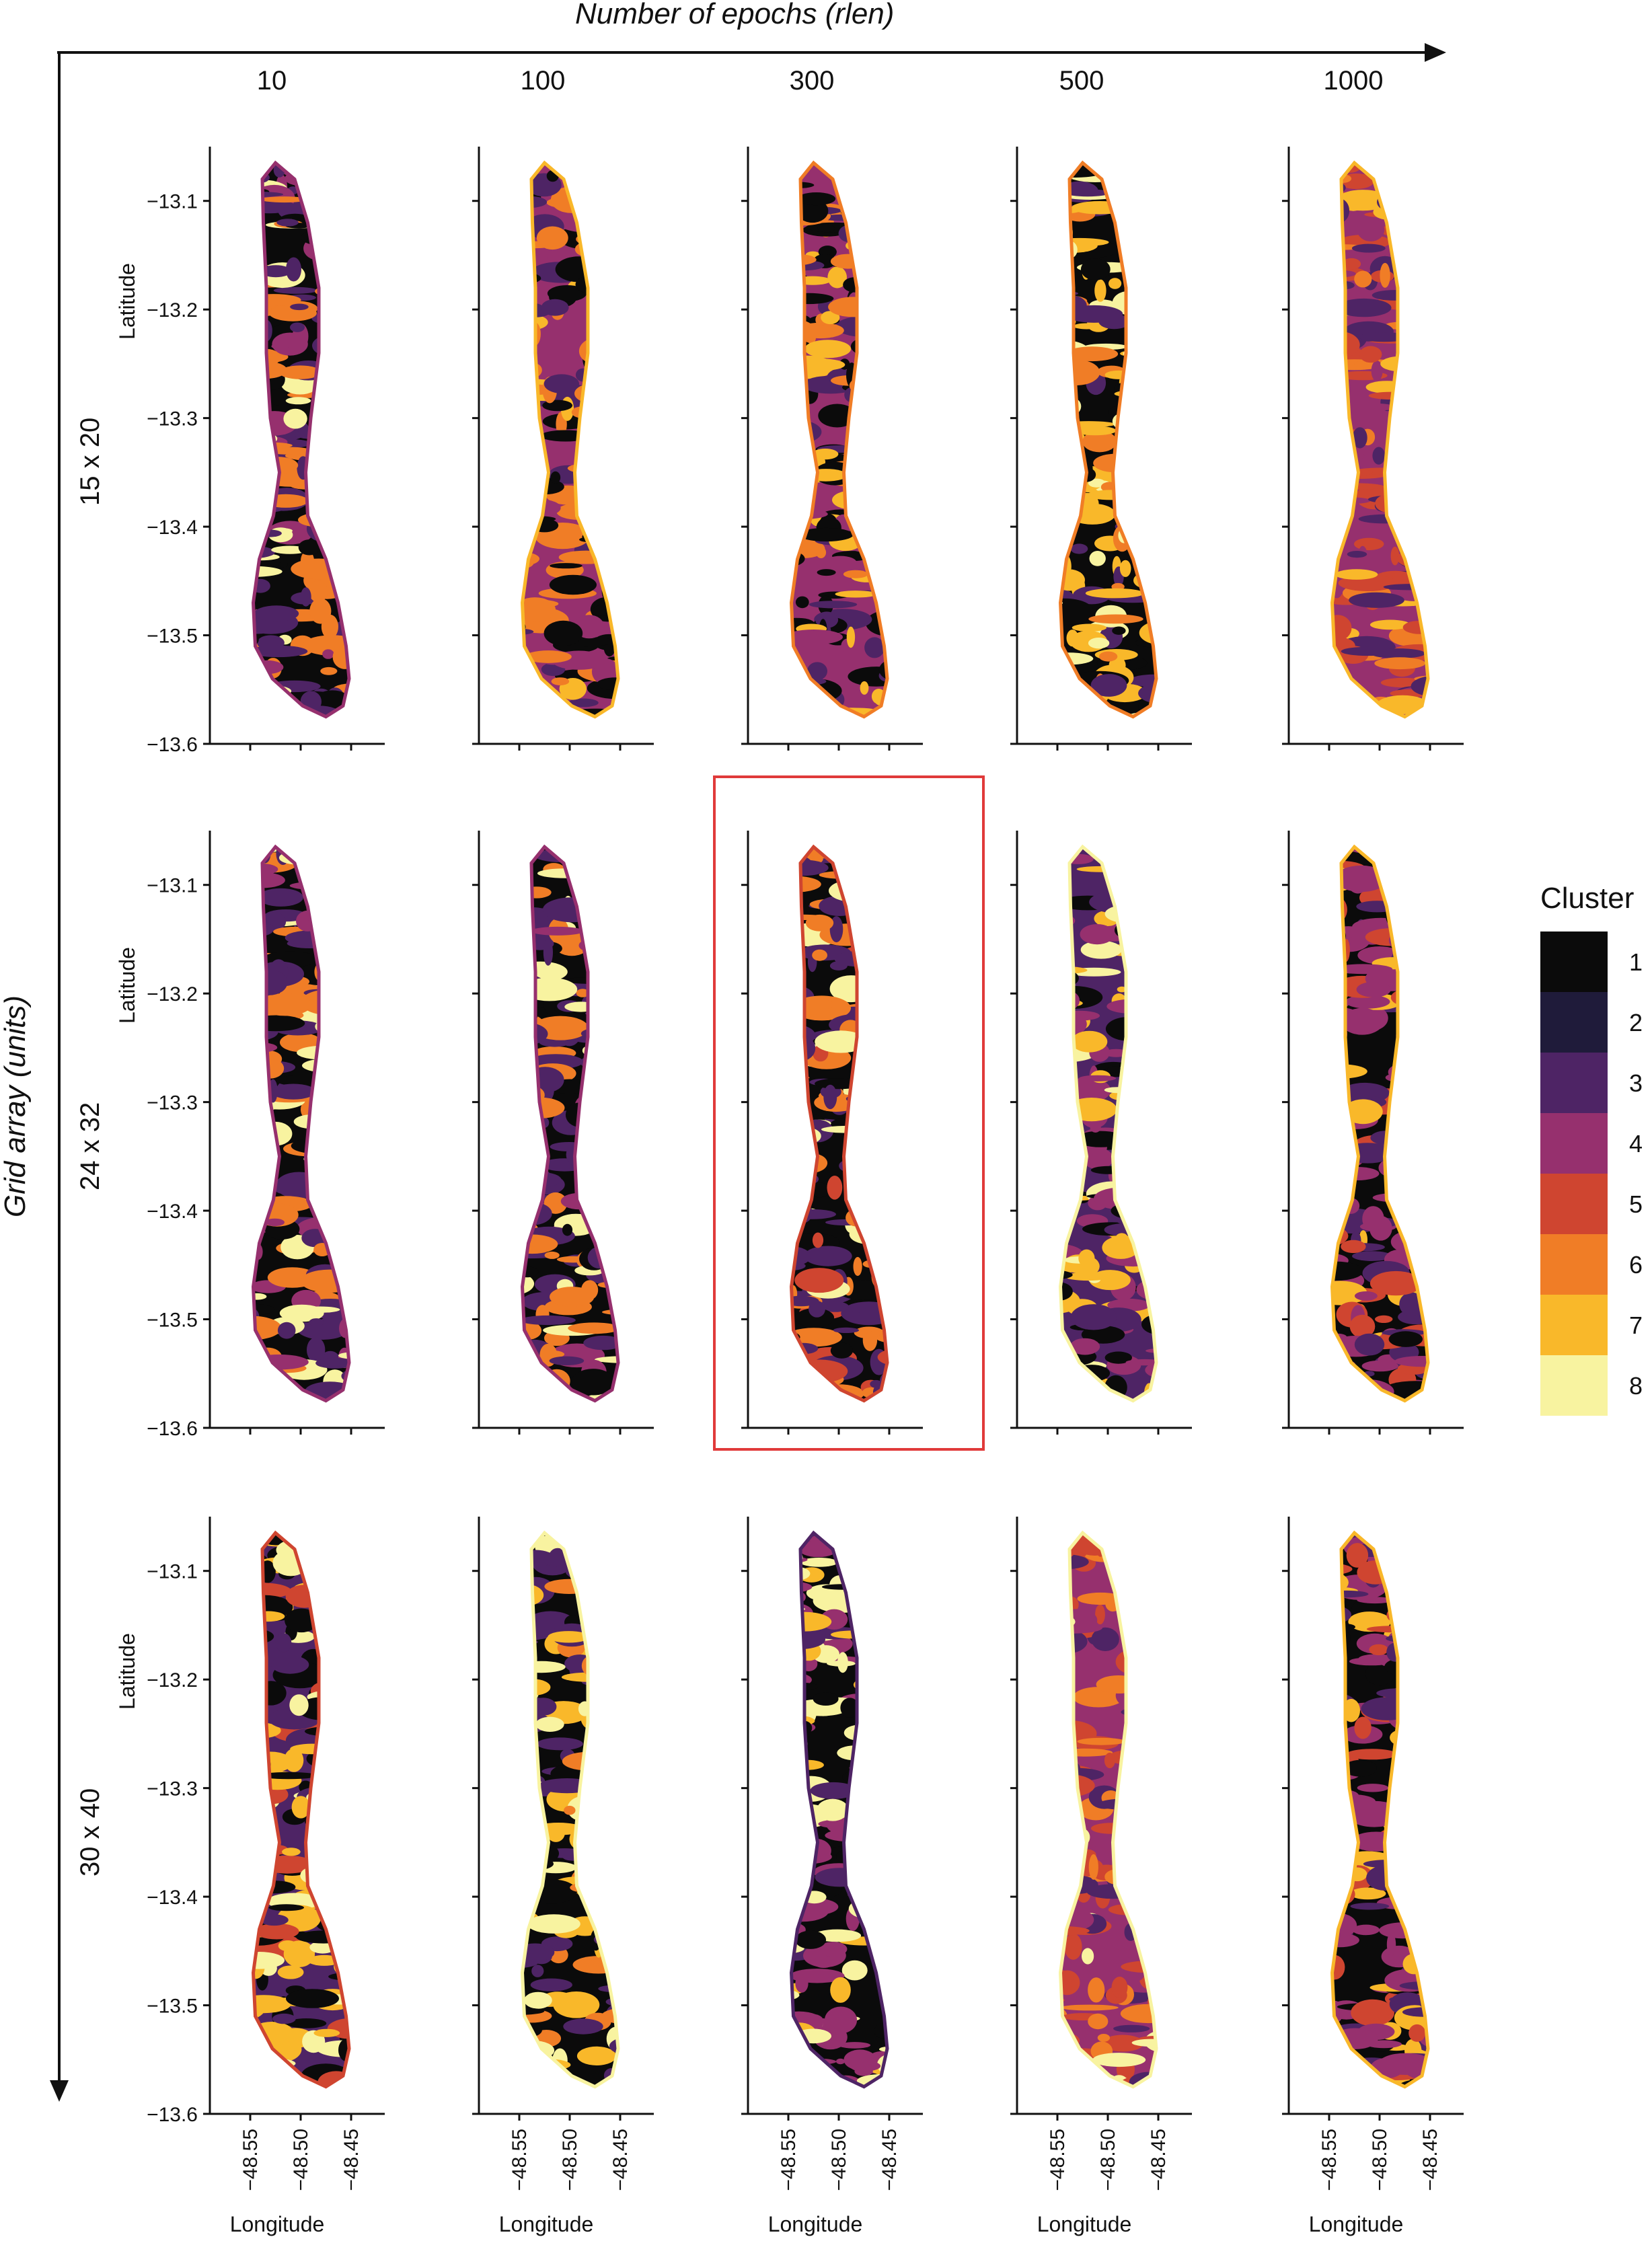 This screenshot has width=1652, height=2243. Describe the element at coordinates (570, 2160) in the screenshot. I see `x-tick-label: −48.50` at that location.